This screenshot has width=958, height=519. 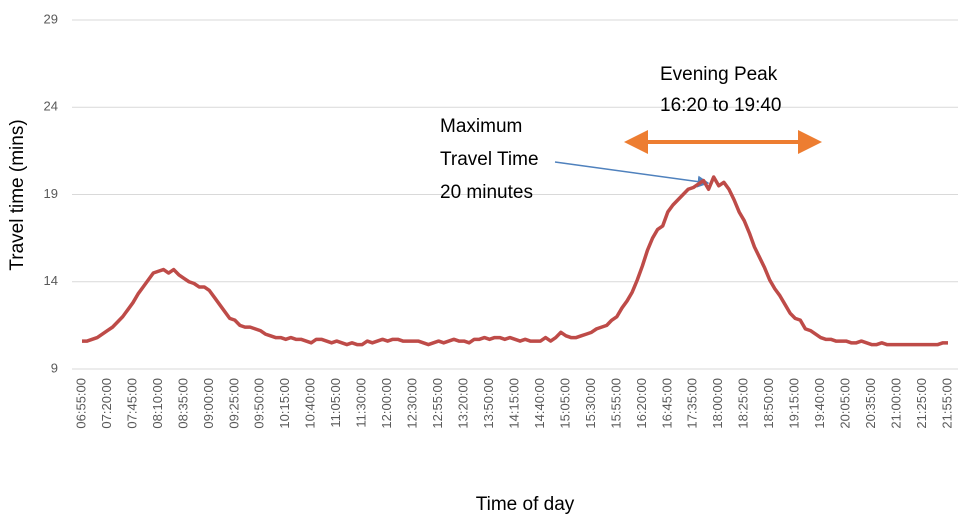 What do you see at coordinates (946, 403) in the screenshot?
I see `x-tick-label: 21:55:00` at bounding box center [946, 403].